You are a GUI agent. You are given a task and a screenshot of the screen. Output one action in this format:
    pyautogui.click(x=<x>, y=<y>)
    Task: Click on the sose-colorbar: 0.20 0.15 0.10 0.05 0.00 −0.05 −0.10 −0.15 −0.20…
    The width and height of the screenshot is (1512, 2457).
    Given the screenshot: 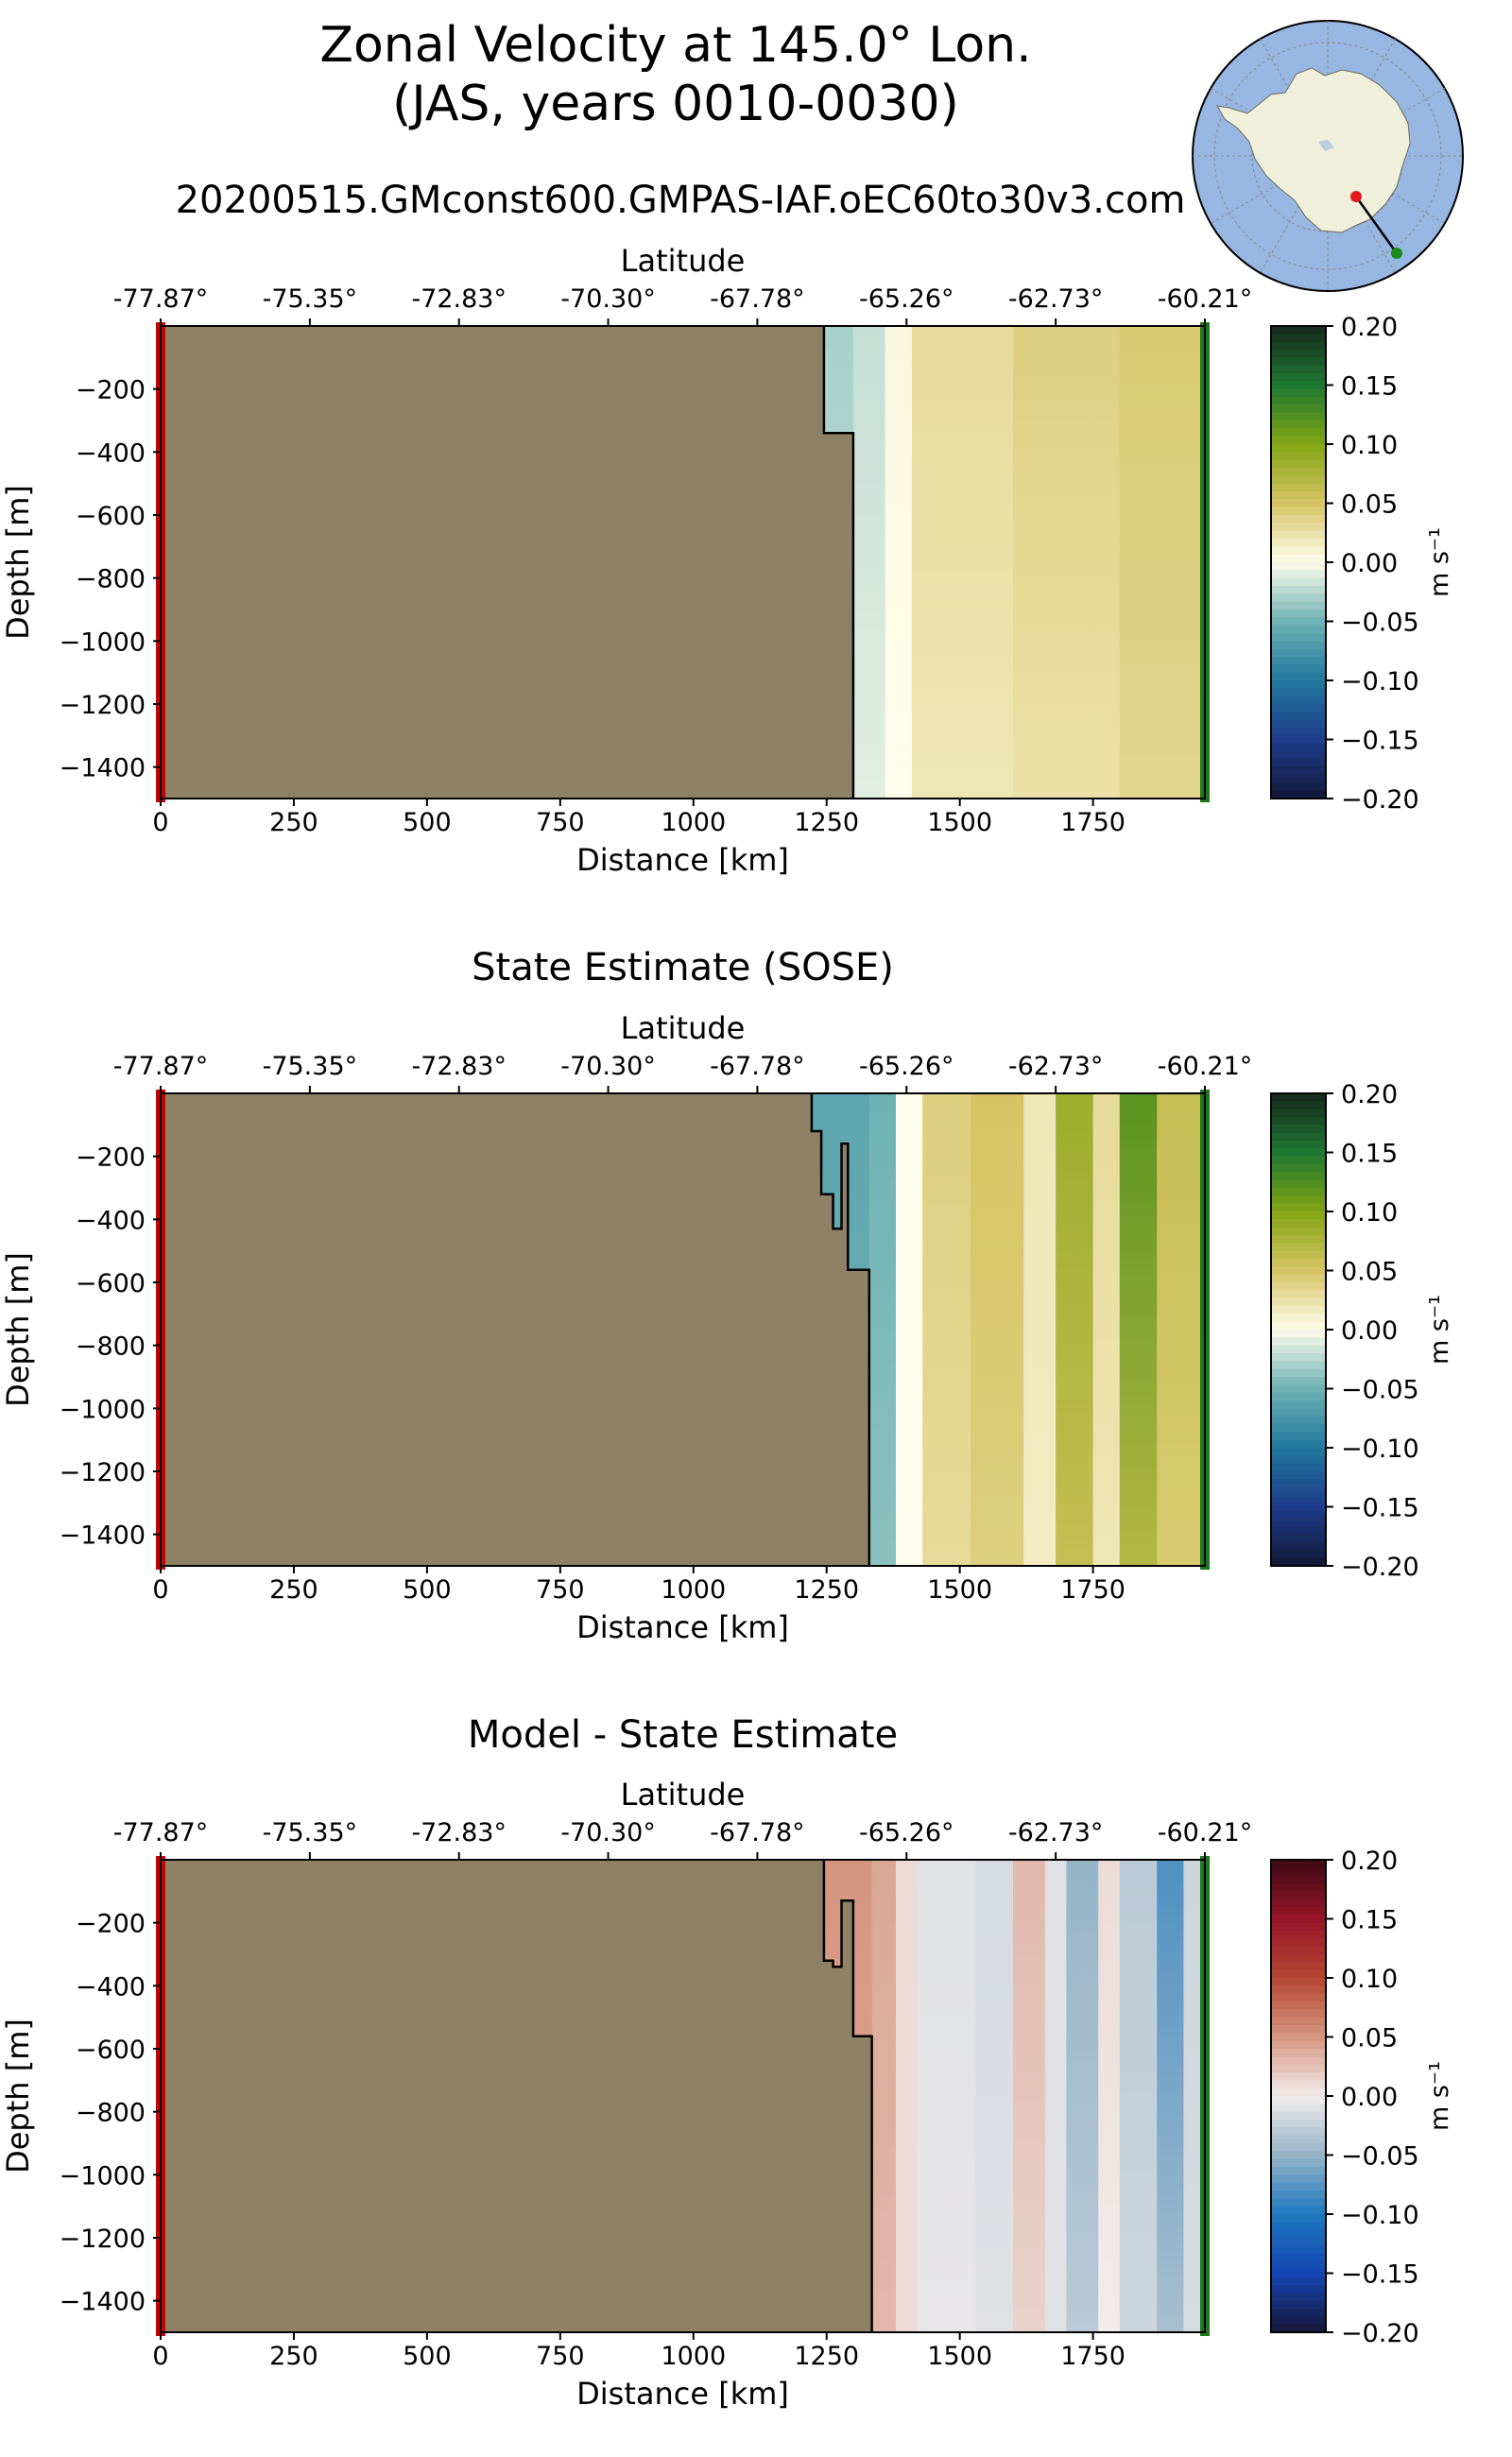 What is the action you would take?
    pyautogui.click(x=1362, y=1331)
    